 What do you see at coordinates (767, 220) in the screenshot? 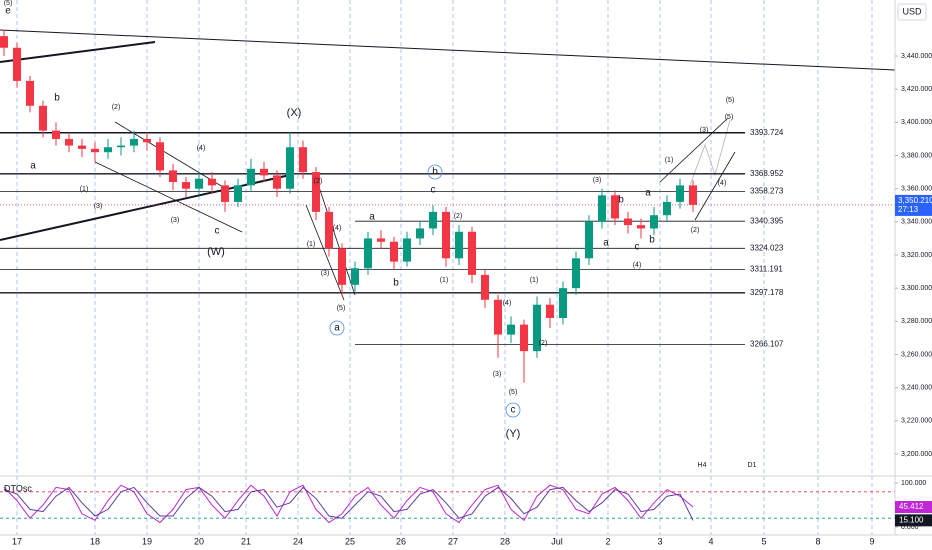
I see `level-label: 3340.395` at bounding box center [767, 220].